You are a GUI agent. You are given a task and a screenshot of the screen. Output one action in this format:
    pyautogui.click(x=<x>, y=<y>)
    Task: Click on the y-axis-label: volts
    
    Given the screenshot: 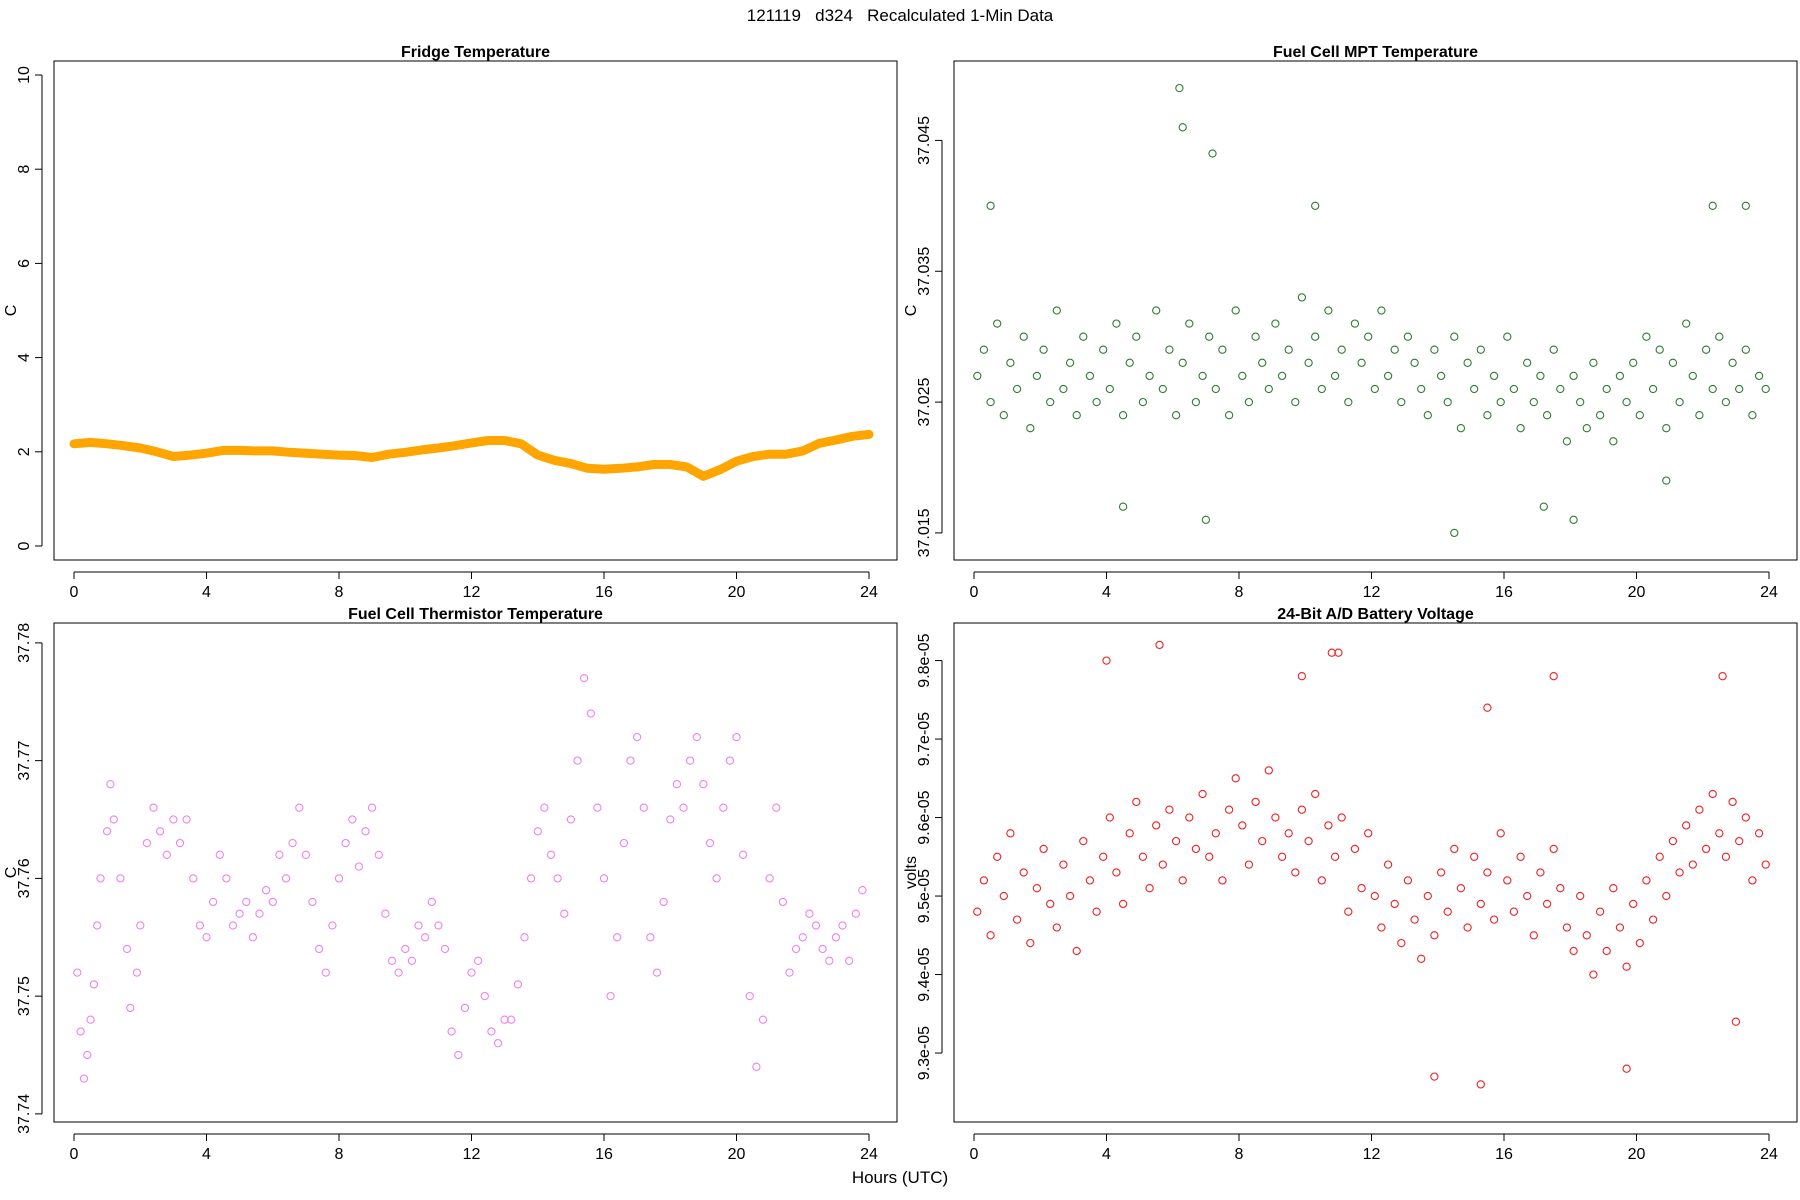 What is the action you would take?
    pyautogui.click(x=911, y=872)
    